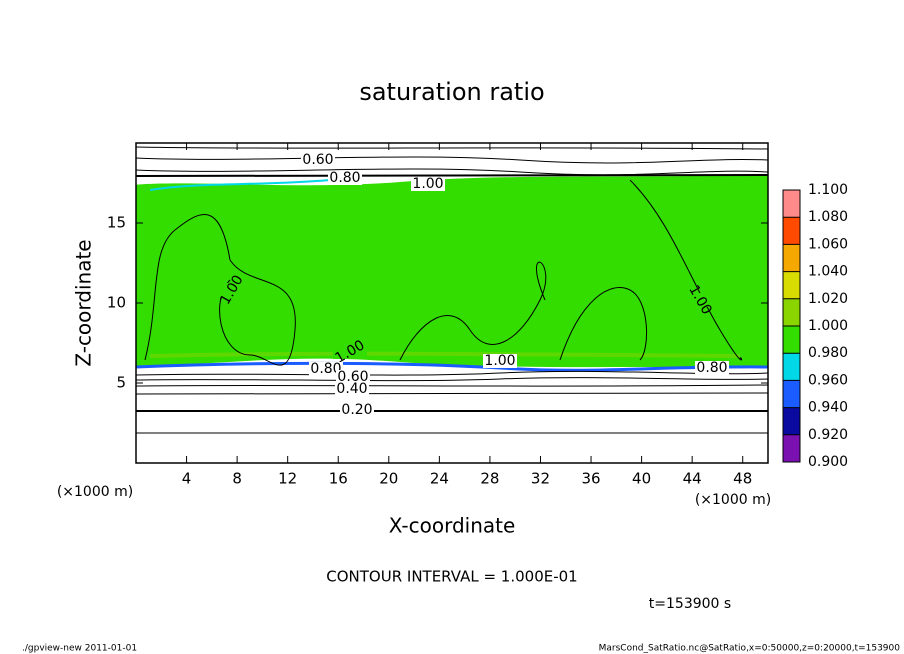  What do you see at coordinates (452, 526) in the screenshot?
I see `x-axis-label: X-coordinate` at bounding box center [452, 526].